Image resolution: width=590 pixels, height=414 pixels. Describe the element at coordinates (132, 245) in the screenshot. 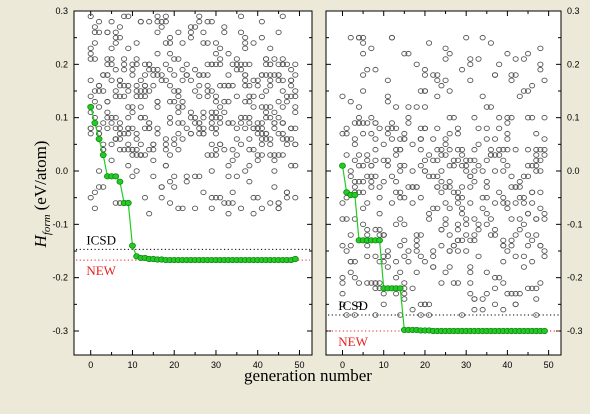

I see `left-best-point` at that location.